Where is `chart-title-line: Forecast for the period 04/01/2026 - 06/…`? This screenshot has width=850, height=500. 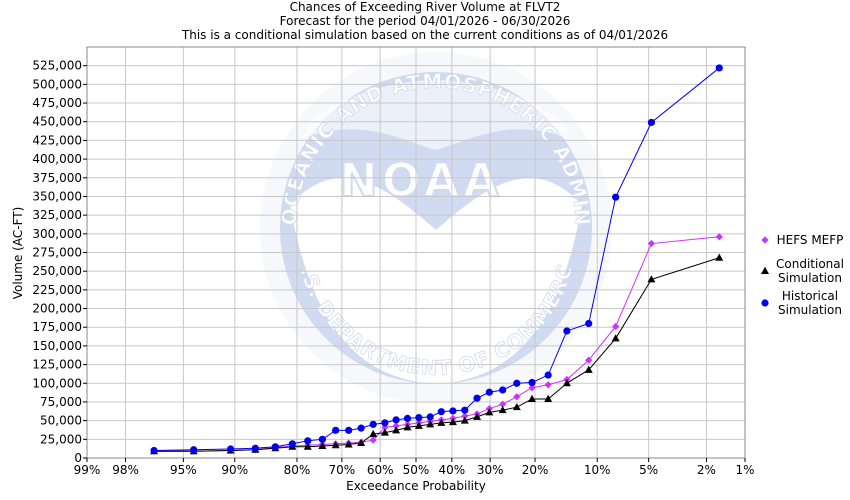
chart-title-line: Forecast for the period 04/01/2026 - 06/… is located at coordinates (425, 21).